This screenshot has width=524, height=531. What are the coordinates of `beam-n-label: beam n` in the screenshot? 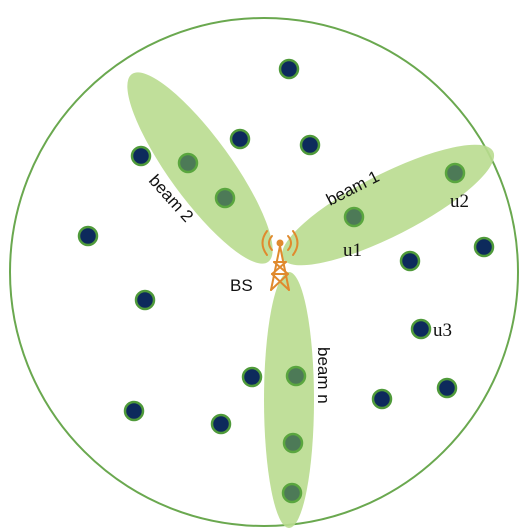 It's located at (323, 375).